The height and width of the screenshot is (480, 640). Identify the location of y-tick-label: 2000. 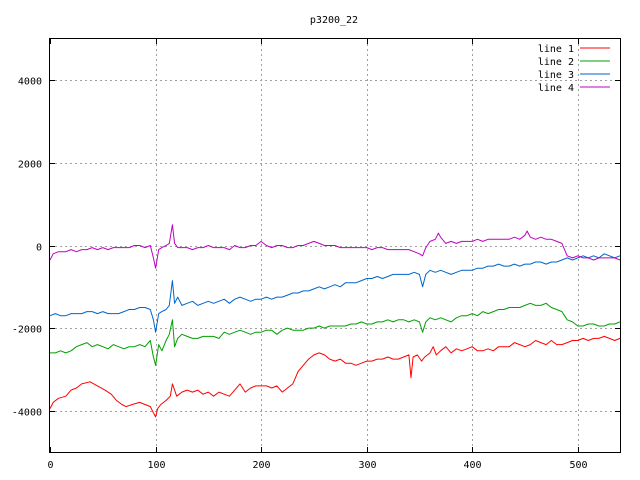
(30, 165).